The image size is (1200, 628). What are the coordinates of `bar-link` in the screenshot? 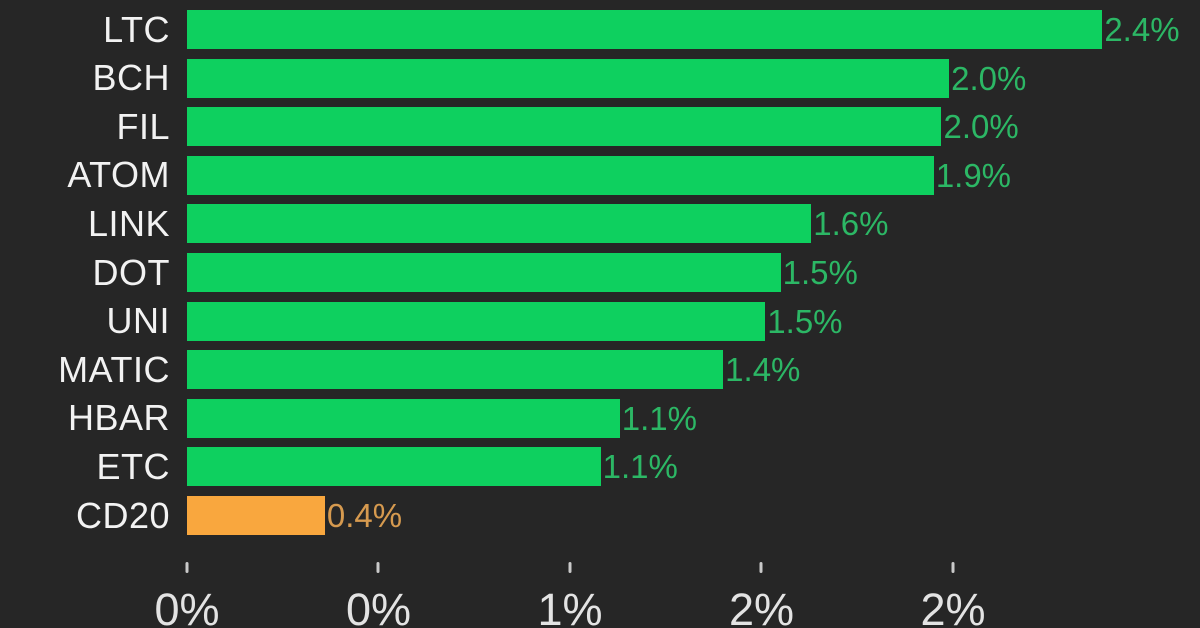 It's located at (499, 224).